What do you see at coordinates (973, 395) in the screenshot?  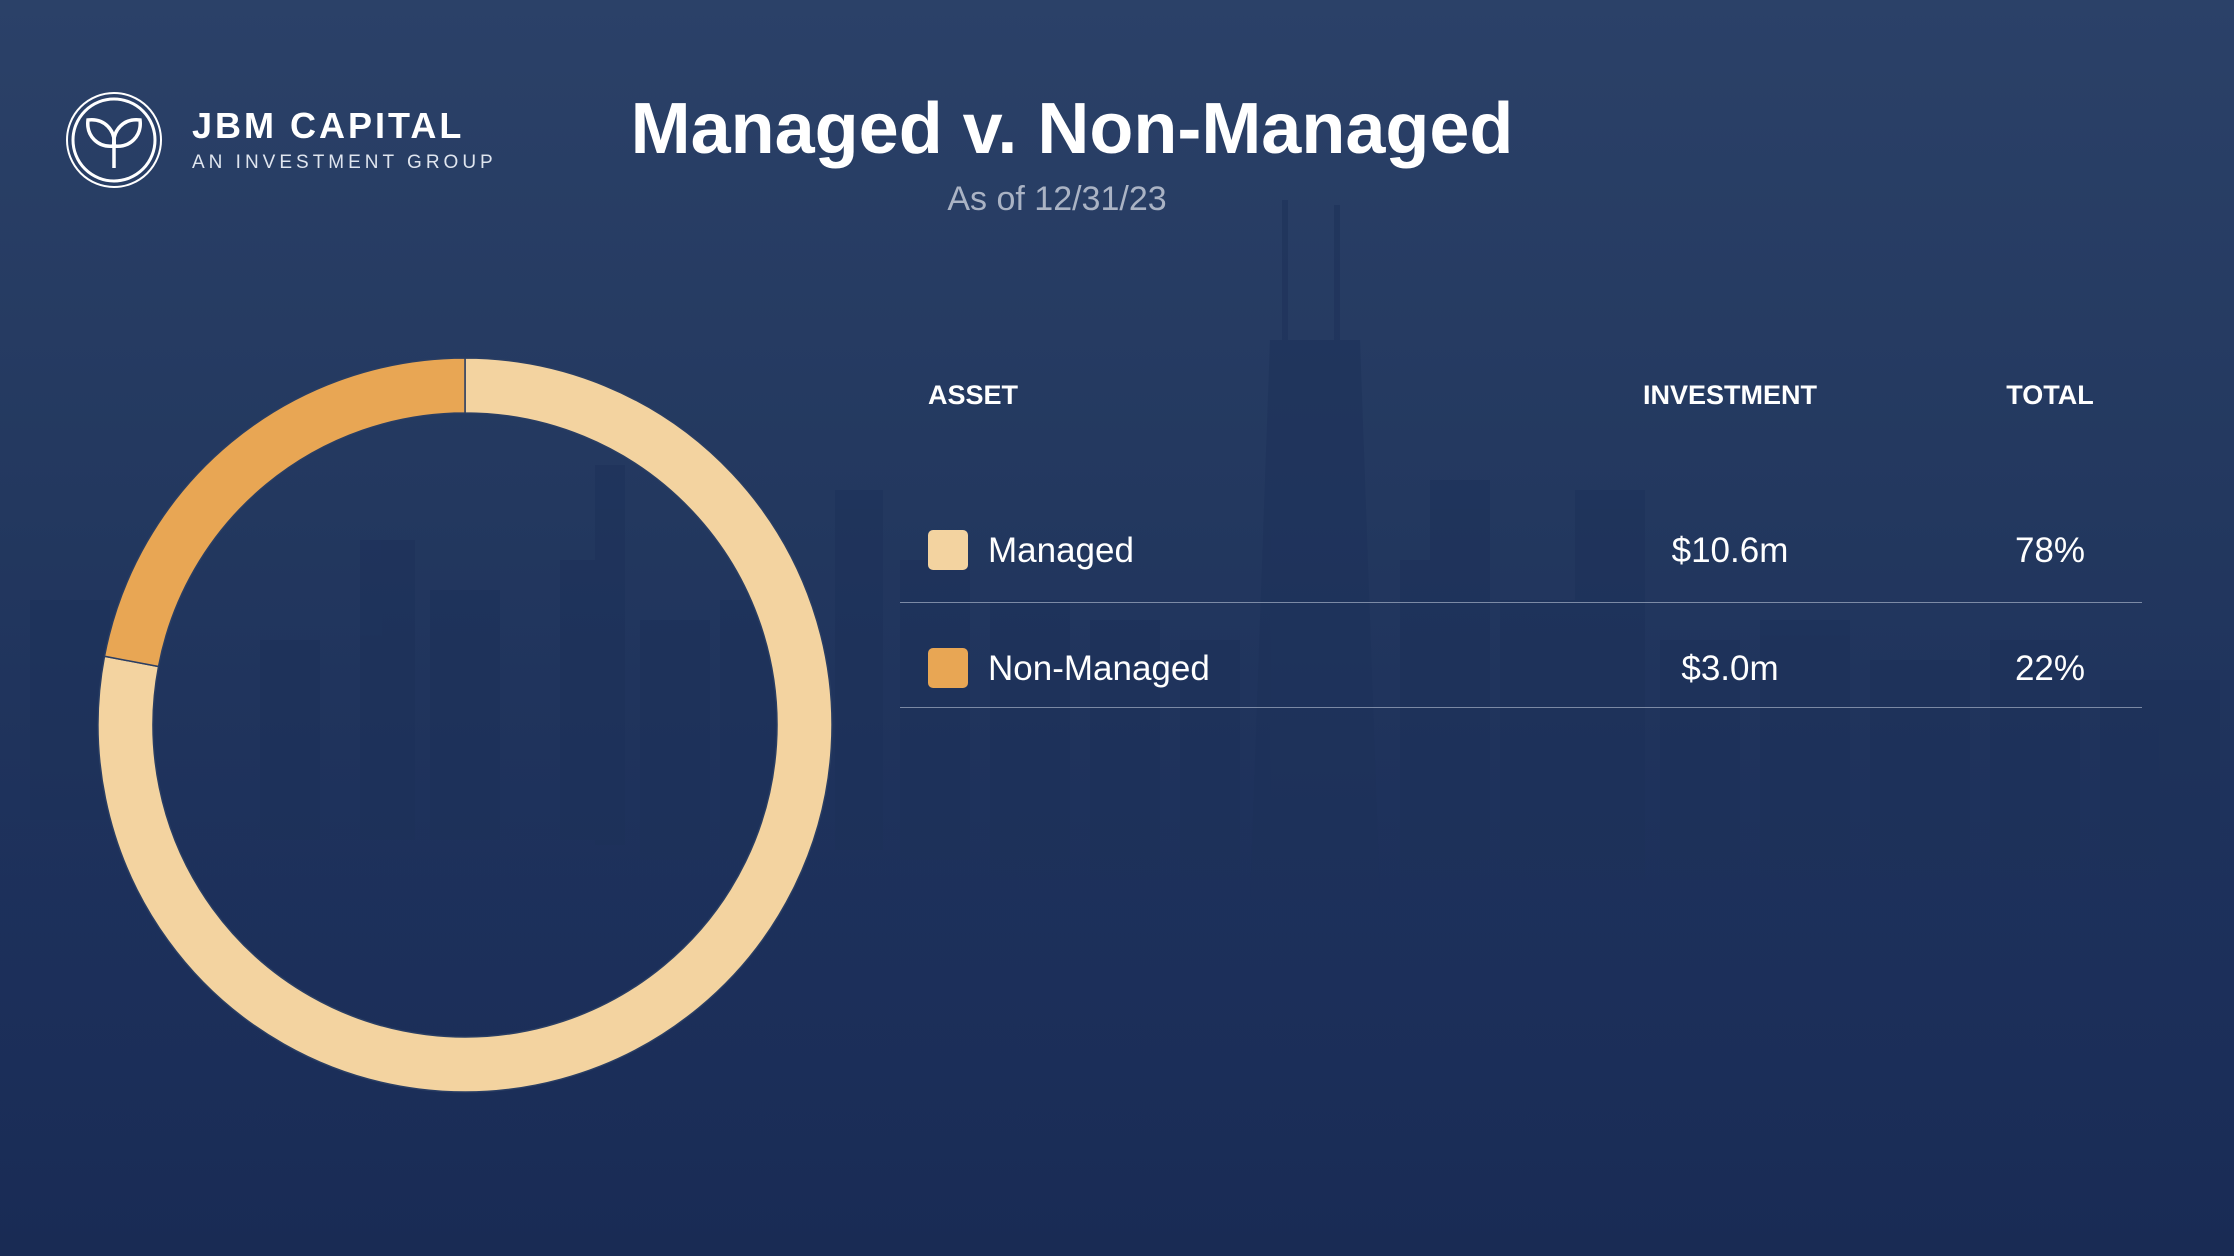 I see `column-header-asset: ASSET` at bounding box center [973, 395].